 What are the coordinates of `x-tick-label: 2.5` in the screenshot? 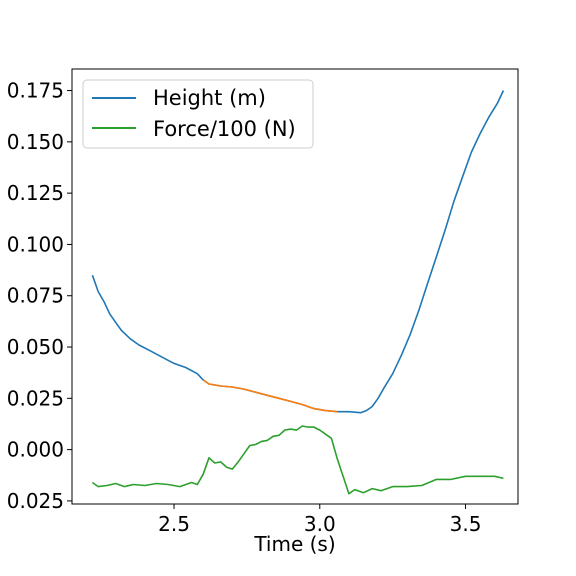 It's located at (174, 524).